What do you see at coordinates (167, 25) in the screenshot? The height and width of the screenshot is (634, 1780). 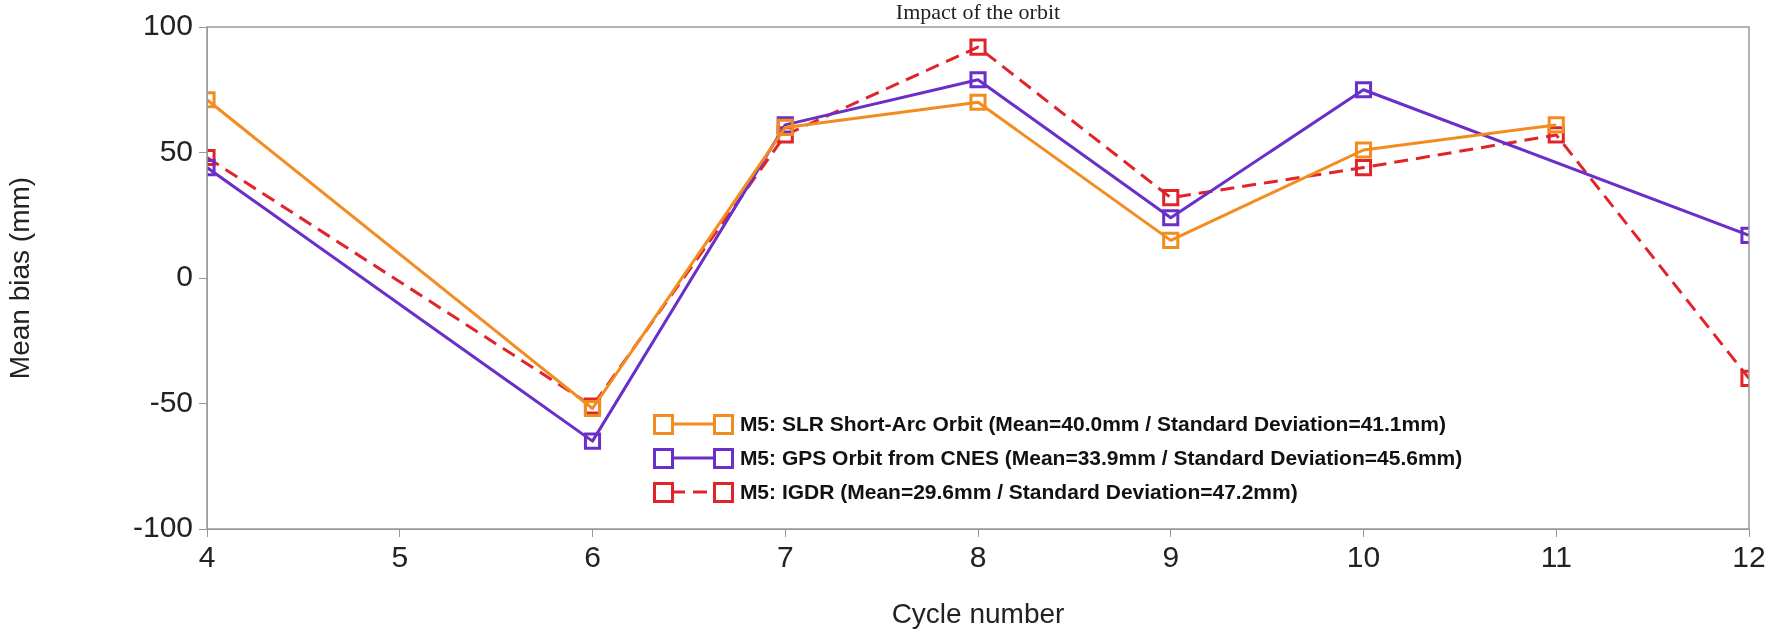 I see `y-tick-label: 100` at bounding box center [167, 25].